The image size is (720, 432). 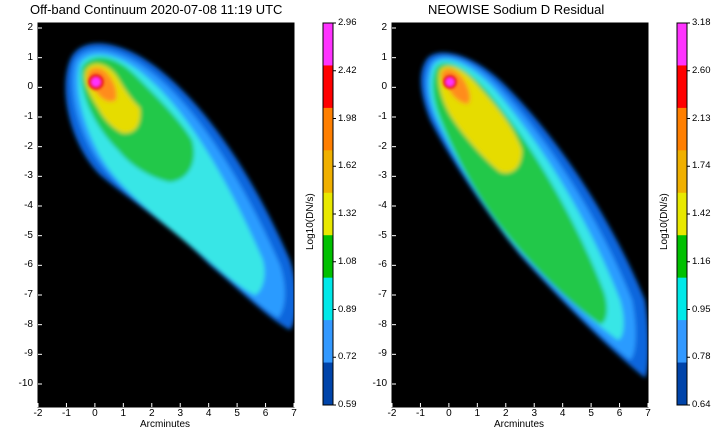 I want to click on colorbar-value-label: 2.60, so click(x=701, y=70).